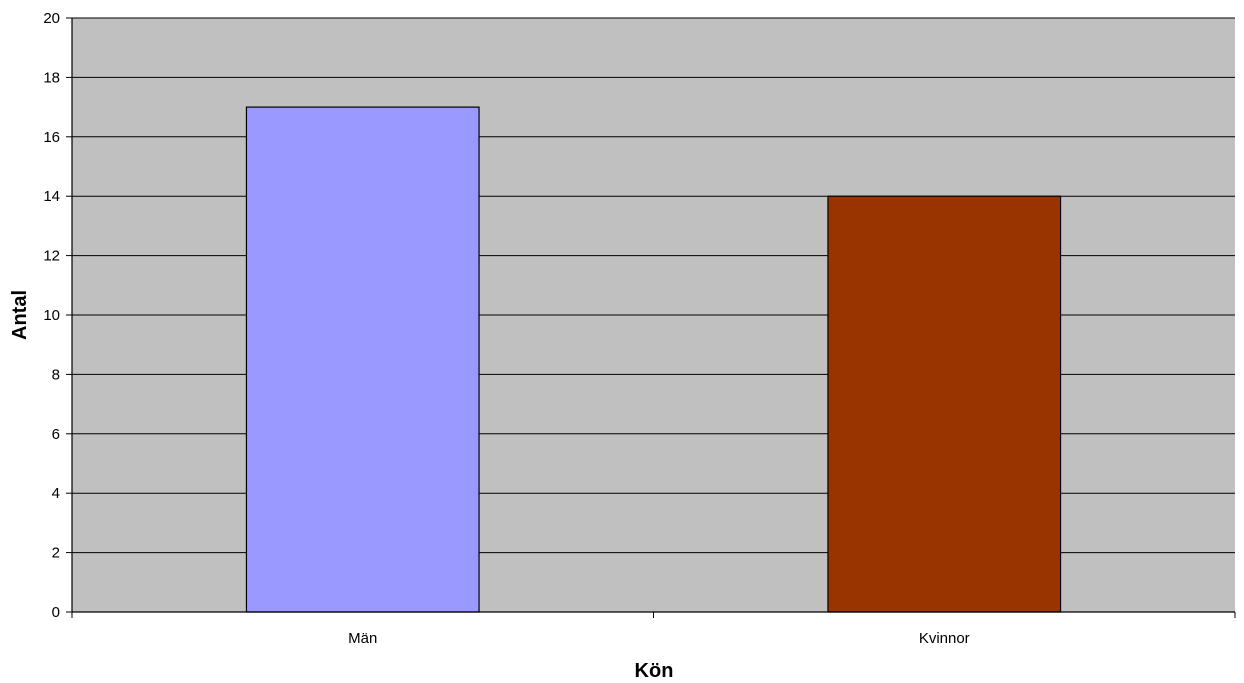  I want to click on y-tick-label: 14, so click(51, 196).